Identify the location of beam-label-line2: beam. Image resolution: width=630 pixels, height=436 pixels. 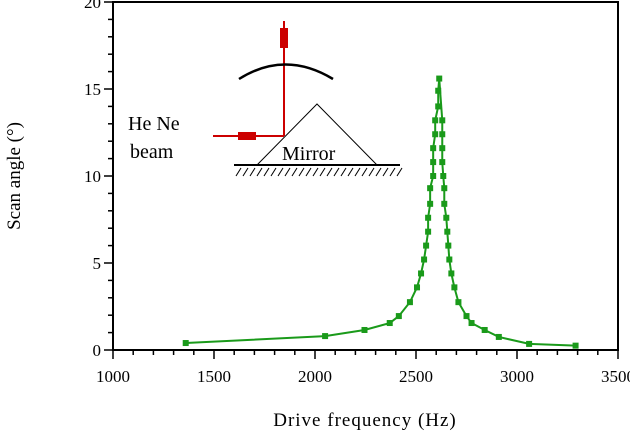
(152, 152).